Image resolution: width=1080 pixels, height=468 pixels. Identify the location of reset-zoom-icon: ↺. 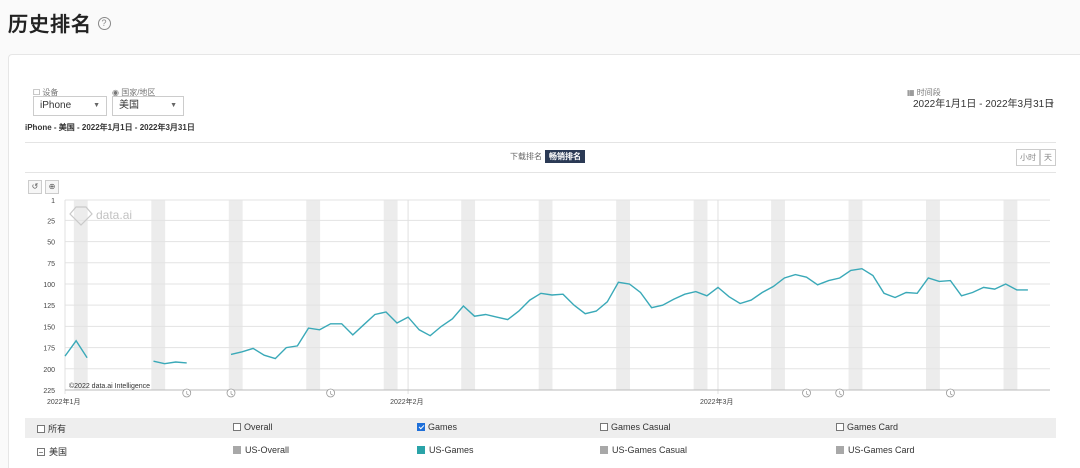
(35, 187).